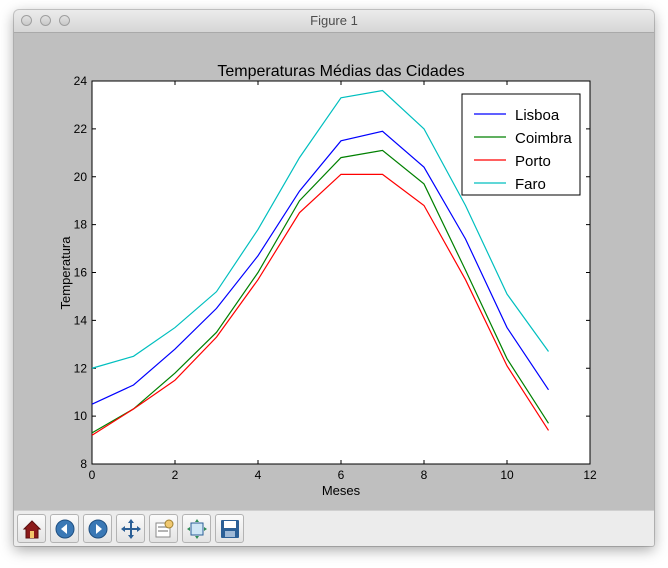  I want to click on home-icon, so click(32, 529).